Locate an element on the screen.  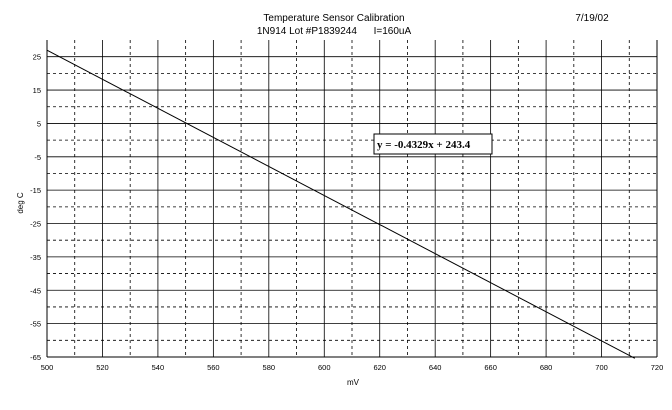
x-tick-label: 720 is located at coordinates (657, 367).